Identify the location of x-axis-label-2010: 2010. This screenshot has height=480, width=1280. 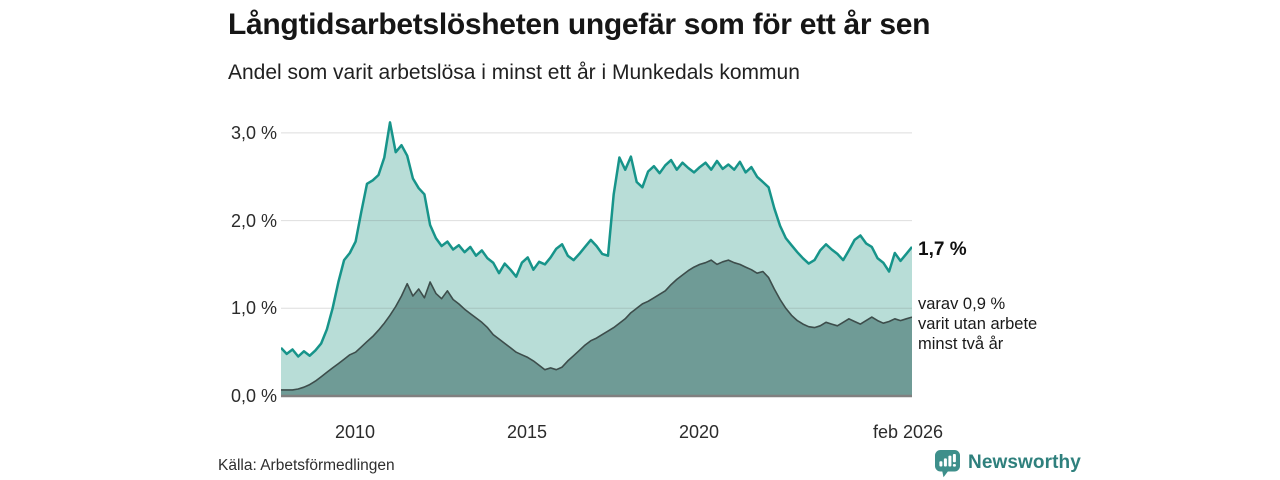
(355, 432).